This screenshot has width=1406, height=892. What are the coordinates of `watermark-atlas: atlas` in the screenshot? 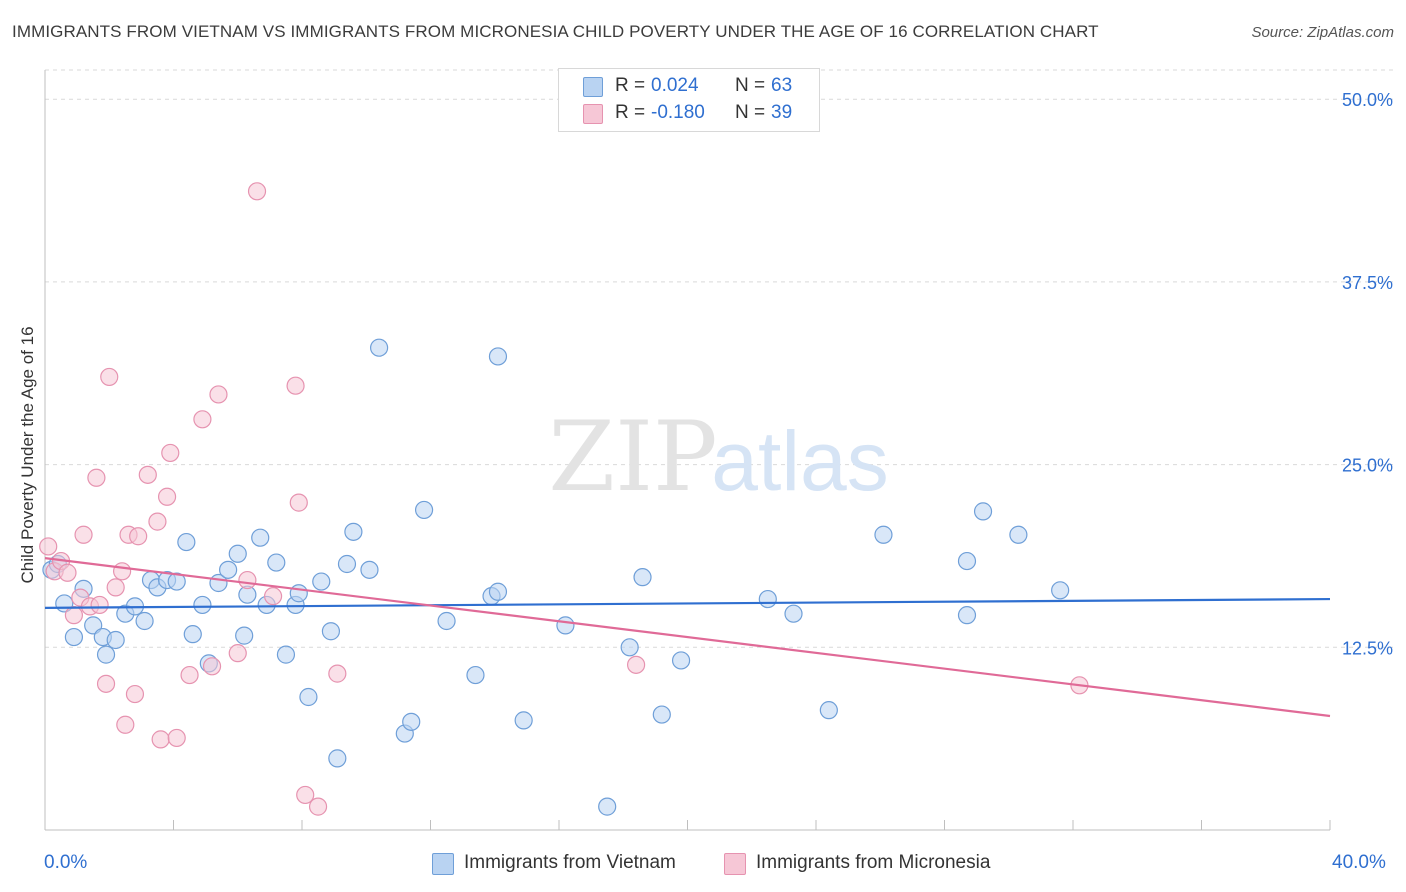 It's located at (799, 461).